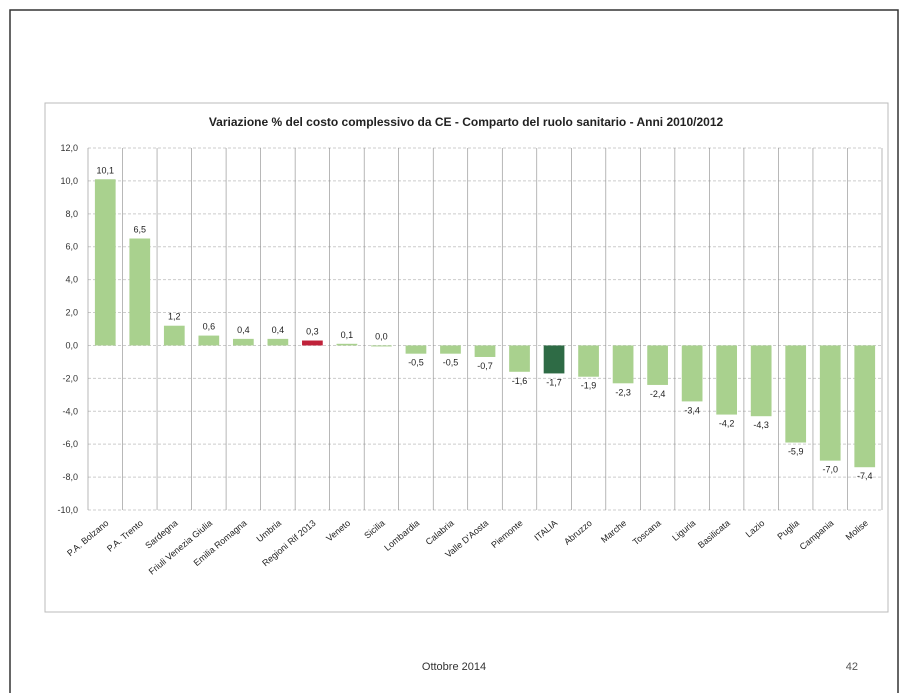  I want to click on value-label: -3,4, so click(692, 410).